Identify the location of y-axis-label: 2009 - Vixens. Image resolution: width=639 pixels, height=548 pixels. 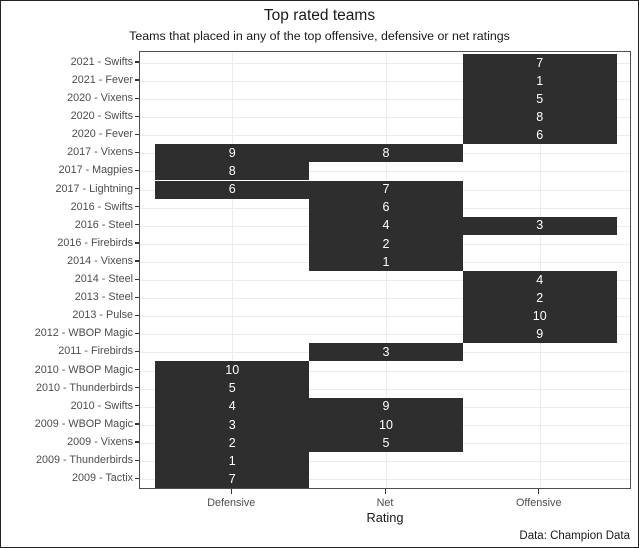
(100, 441).